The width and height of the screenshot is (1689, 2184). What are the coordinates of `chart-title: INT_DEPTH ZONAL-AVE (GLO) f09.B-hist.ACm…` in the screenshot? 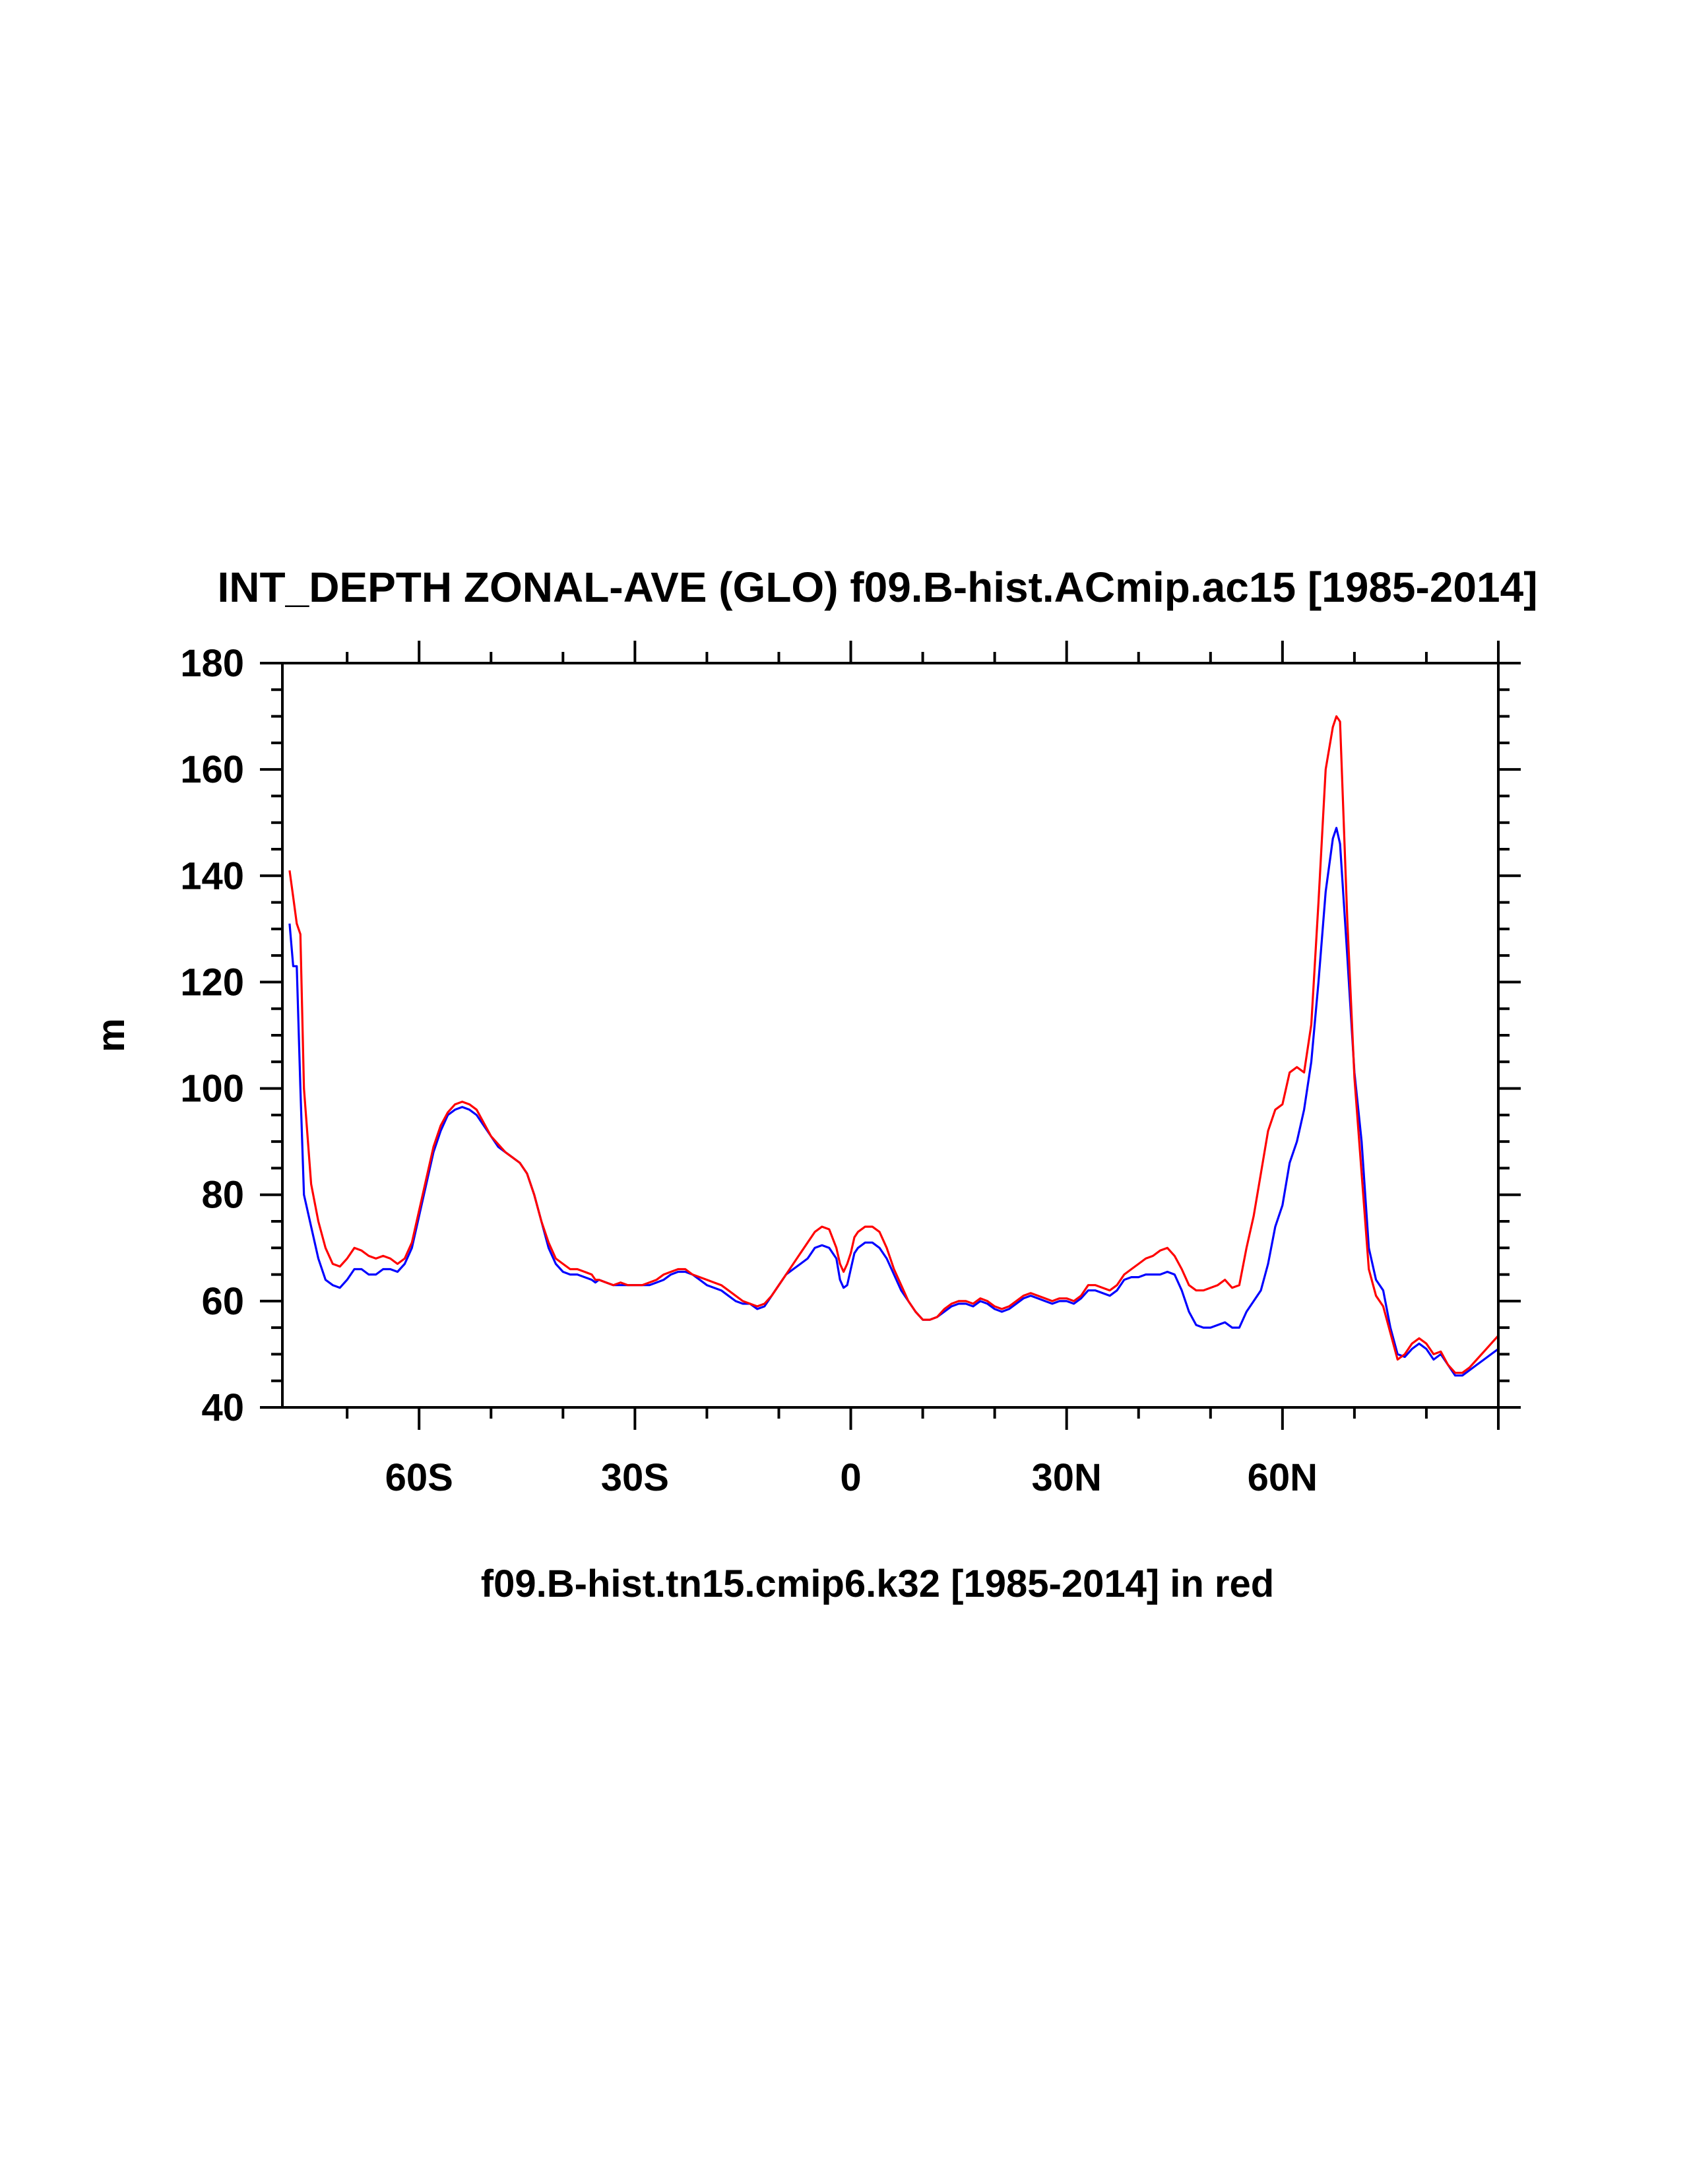 It's located at (878, 587).